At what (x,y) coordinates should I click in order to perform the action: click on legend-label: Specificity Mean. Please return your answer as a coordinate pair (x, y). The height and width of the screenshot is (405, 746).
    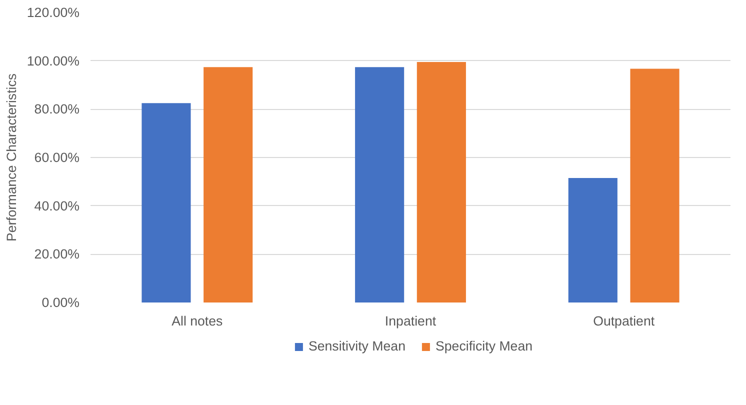
    Looking at the image, I should click on (484, 346).